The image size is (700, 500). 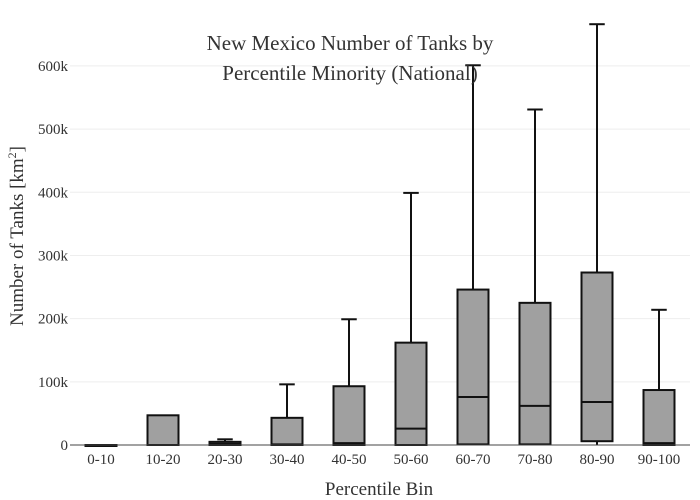 I want to click on y-tick-label: 300k, so click(x=53, y=256).